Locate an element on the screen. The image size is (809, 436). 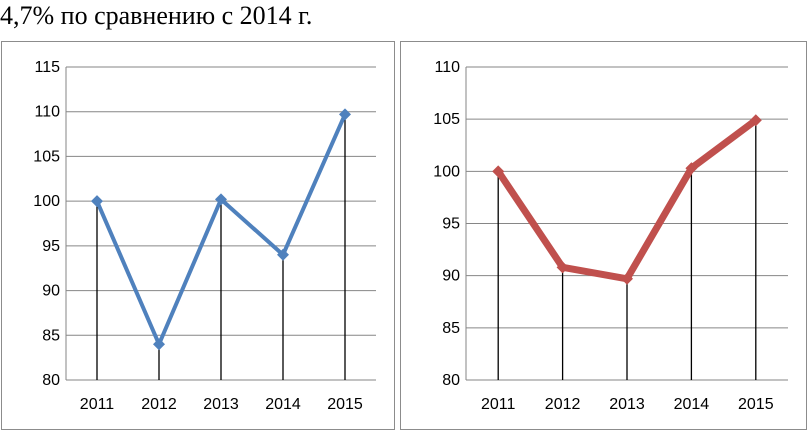
y-tick-label: 115 is located at coordinates (47, 67).